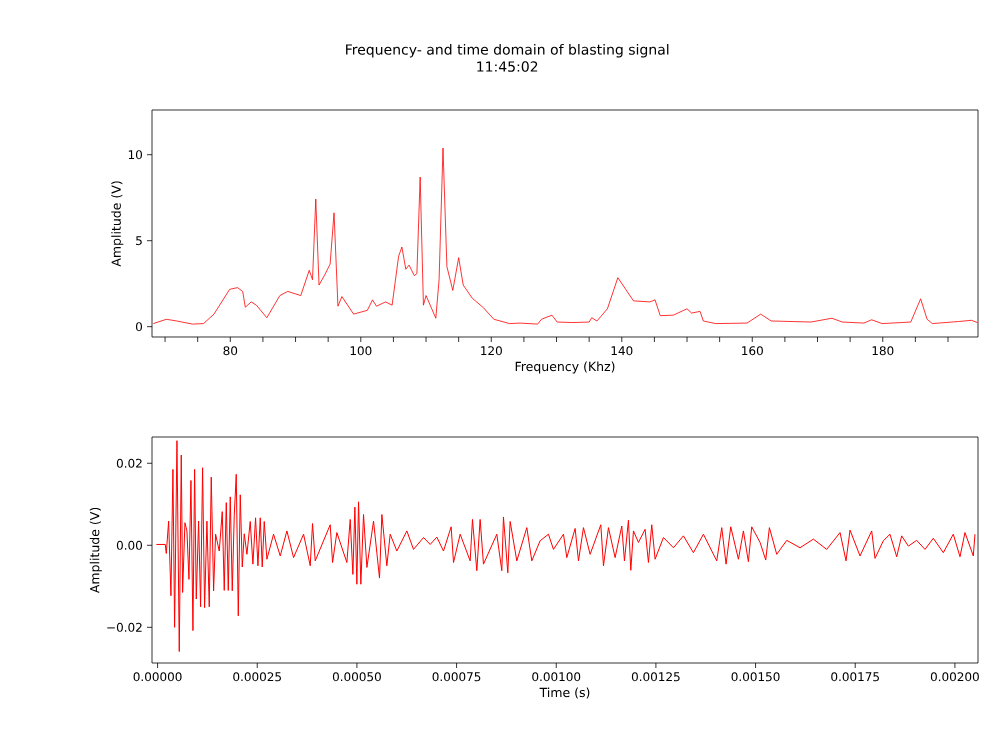  What do you see at coordinates (361, 351) in the screenshot?
I see `x-tick-label: 100` at bounding box center [361, 351].